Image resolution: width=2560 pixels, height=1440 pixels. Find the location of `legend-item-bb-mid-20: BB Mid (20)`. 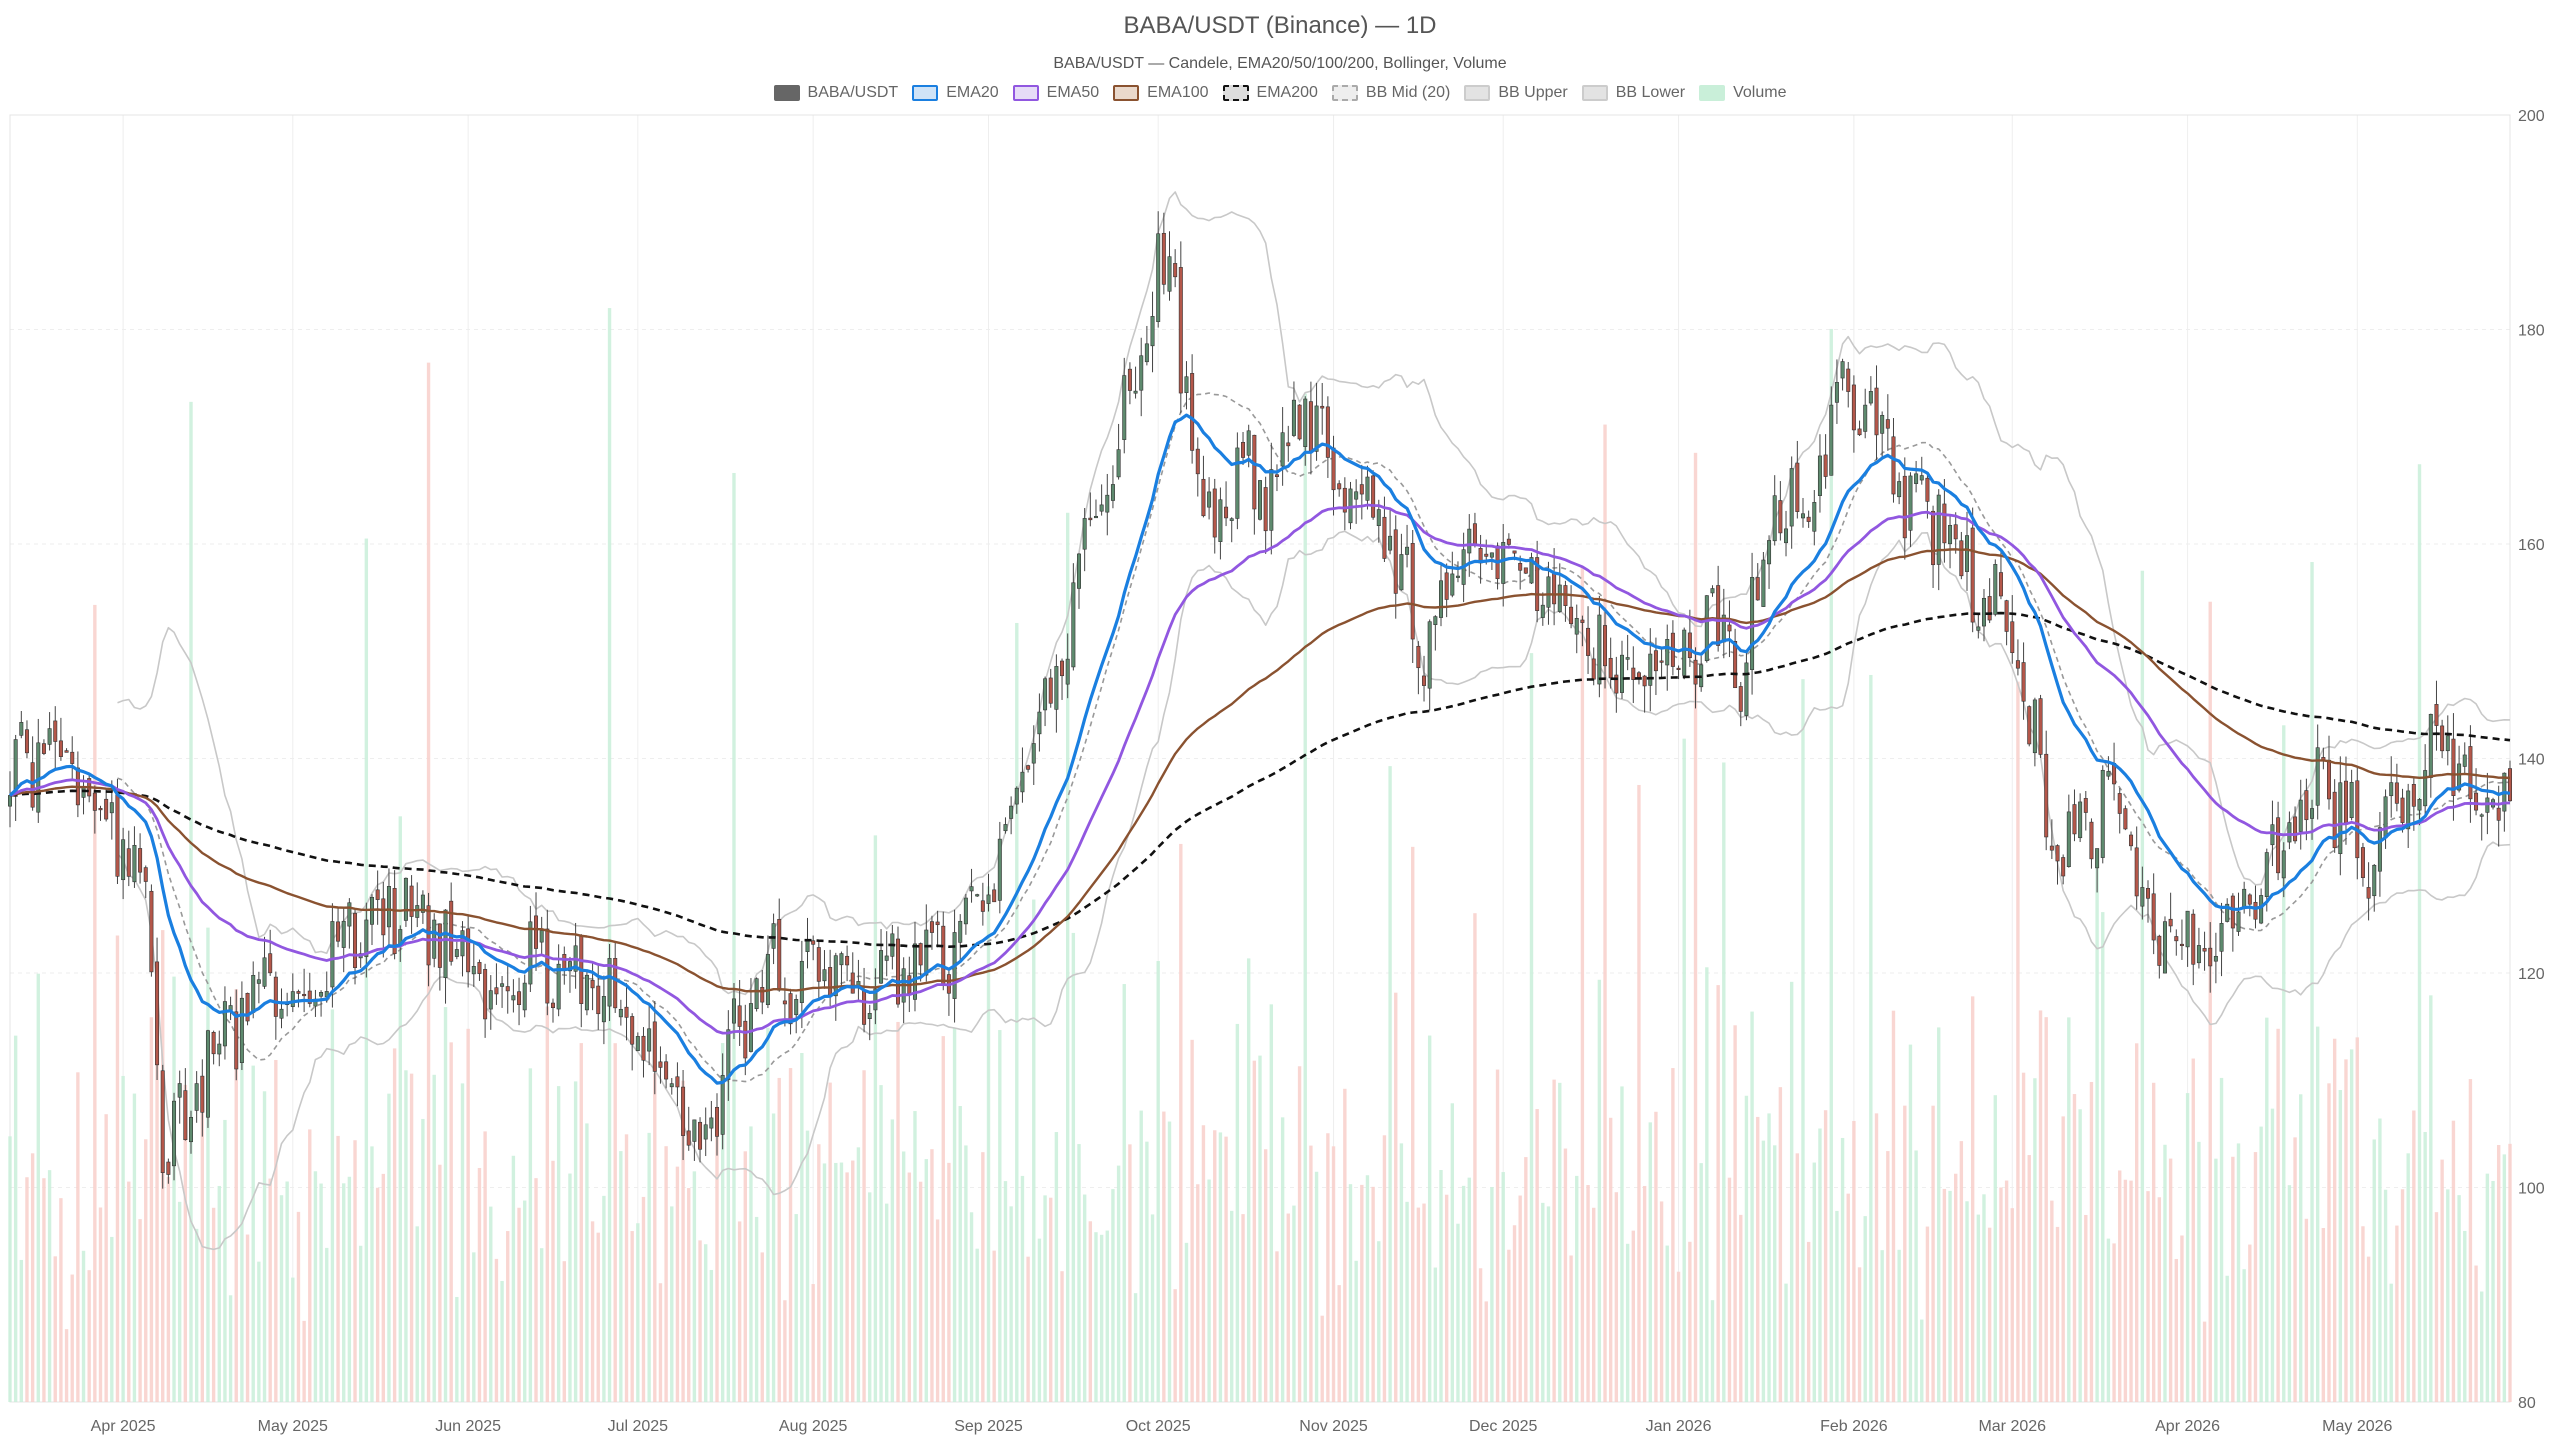

legend-item-bb-mid-20: BB Mid (20) is located at coordinates (1391, 93).